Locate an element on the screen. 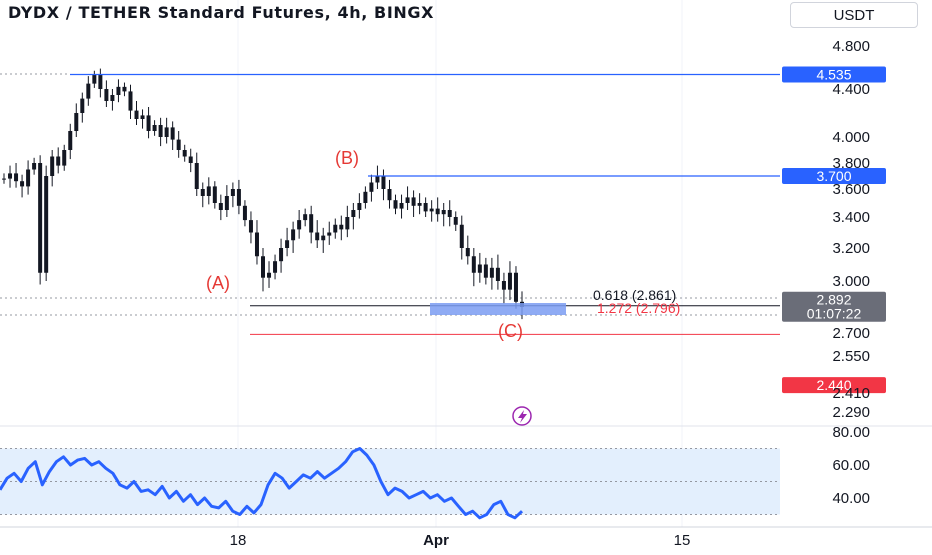  countdown-label: 01:07:22 is located at coordinates (834, 314).